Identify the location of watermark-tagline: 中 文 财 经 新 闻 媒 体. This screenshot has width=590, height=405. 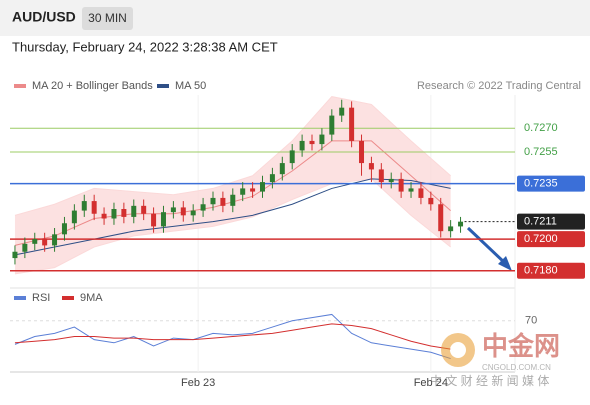
(489, 380).